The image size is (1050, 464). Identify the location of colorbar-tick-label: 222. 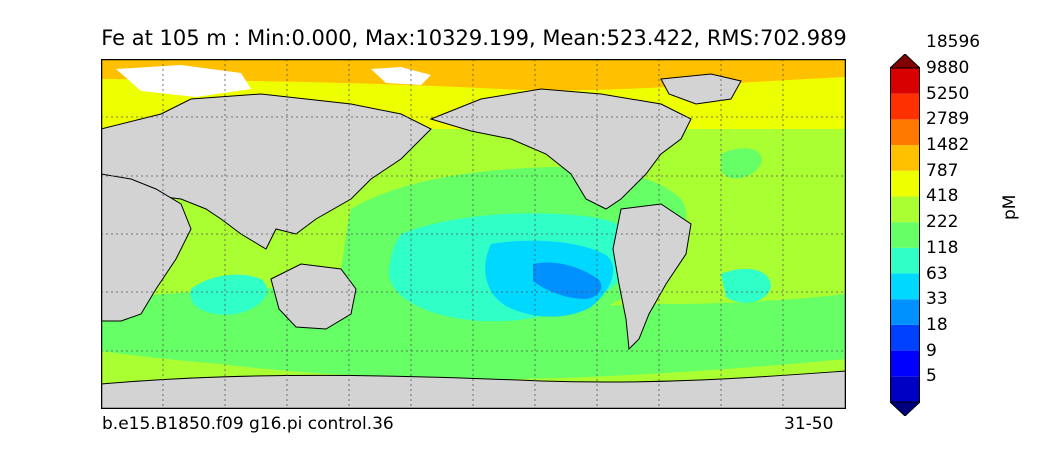
(942, 222).